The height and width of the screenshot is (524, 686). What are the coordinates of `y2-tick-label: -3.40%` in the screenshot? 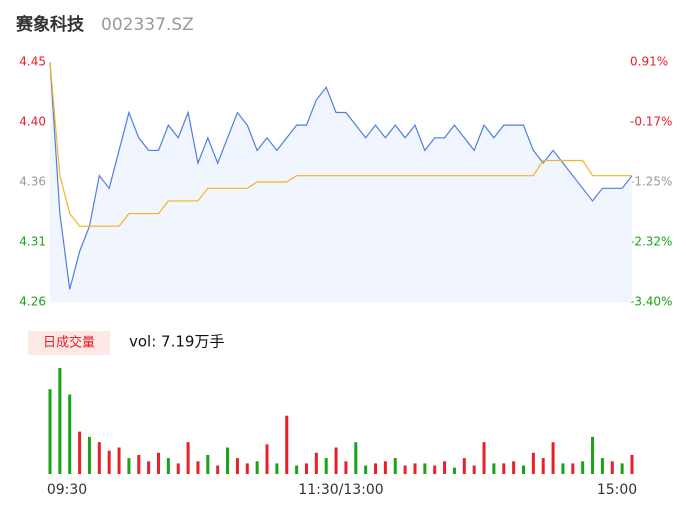 It's located at (651, 302).